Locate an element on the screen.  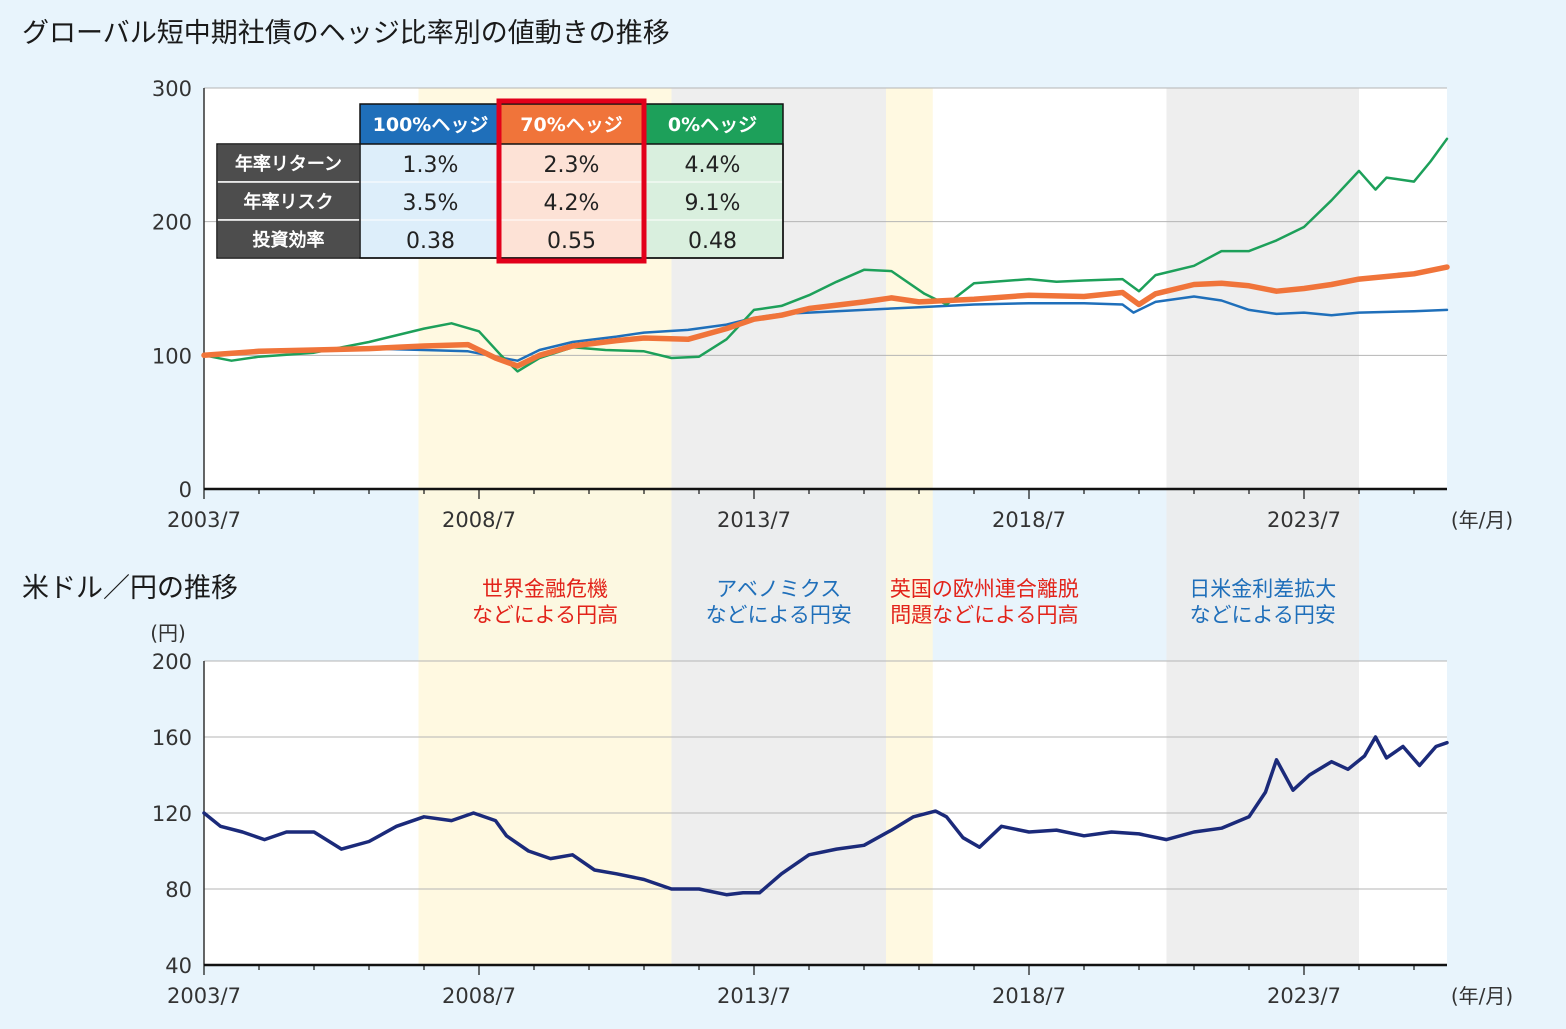
table-col-header-label: 0%ヘッジ is located at coordinates (712, 125).